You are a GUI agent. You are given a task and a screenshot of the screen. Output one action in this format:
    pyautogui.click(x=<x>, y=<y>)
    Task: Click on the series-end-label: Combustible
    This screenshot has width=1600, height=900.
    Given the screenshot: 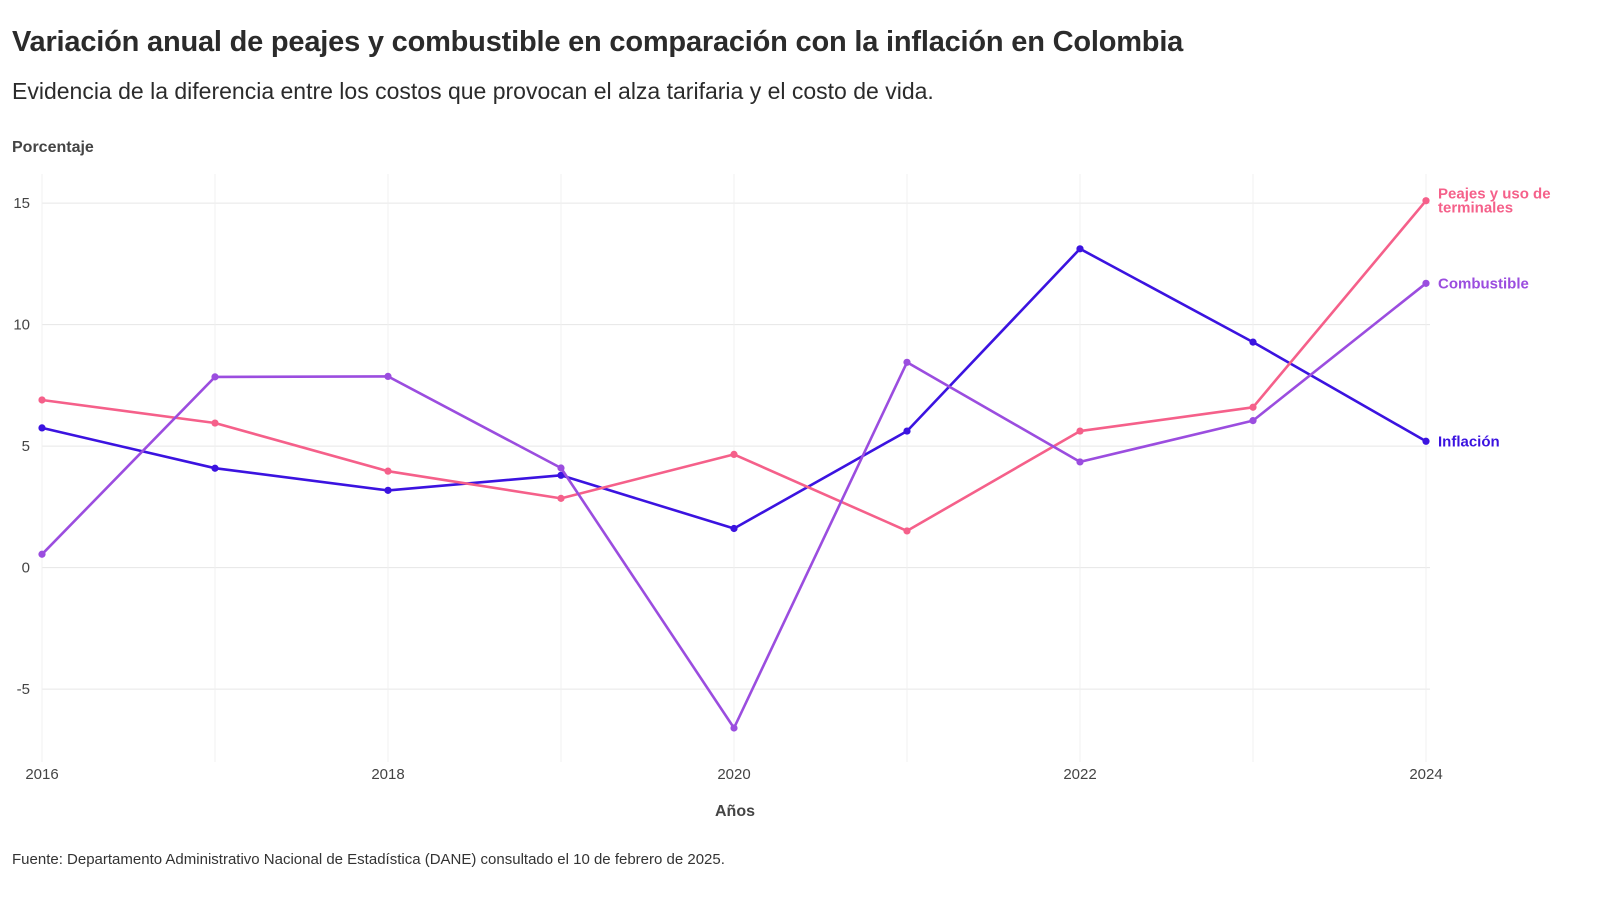 What is the action you would take?
    pyautogui.click(x=1483, y=283)
    